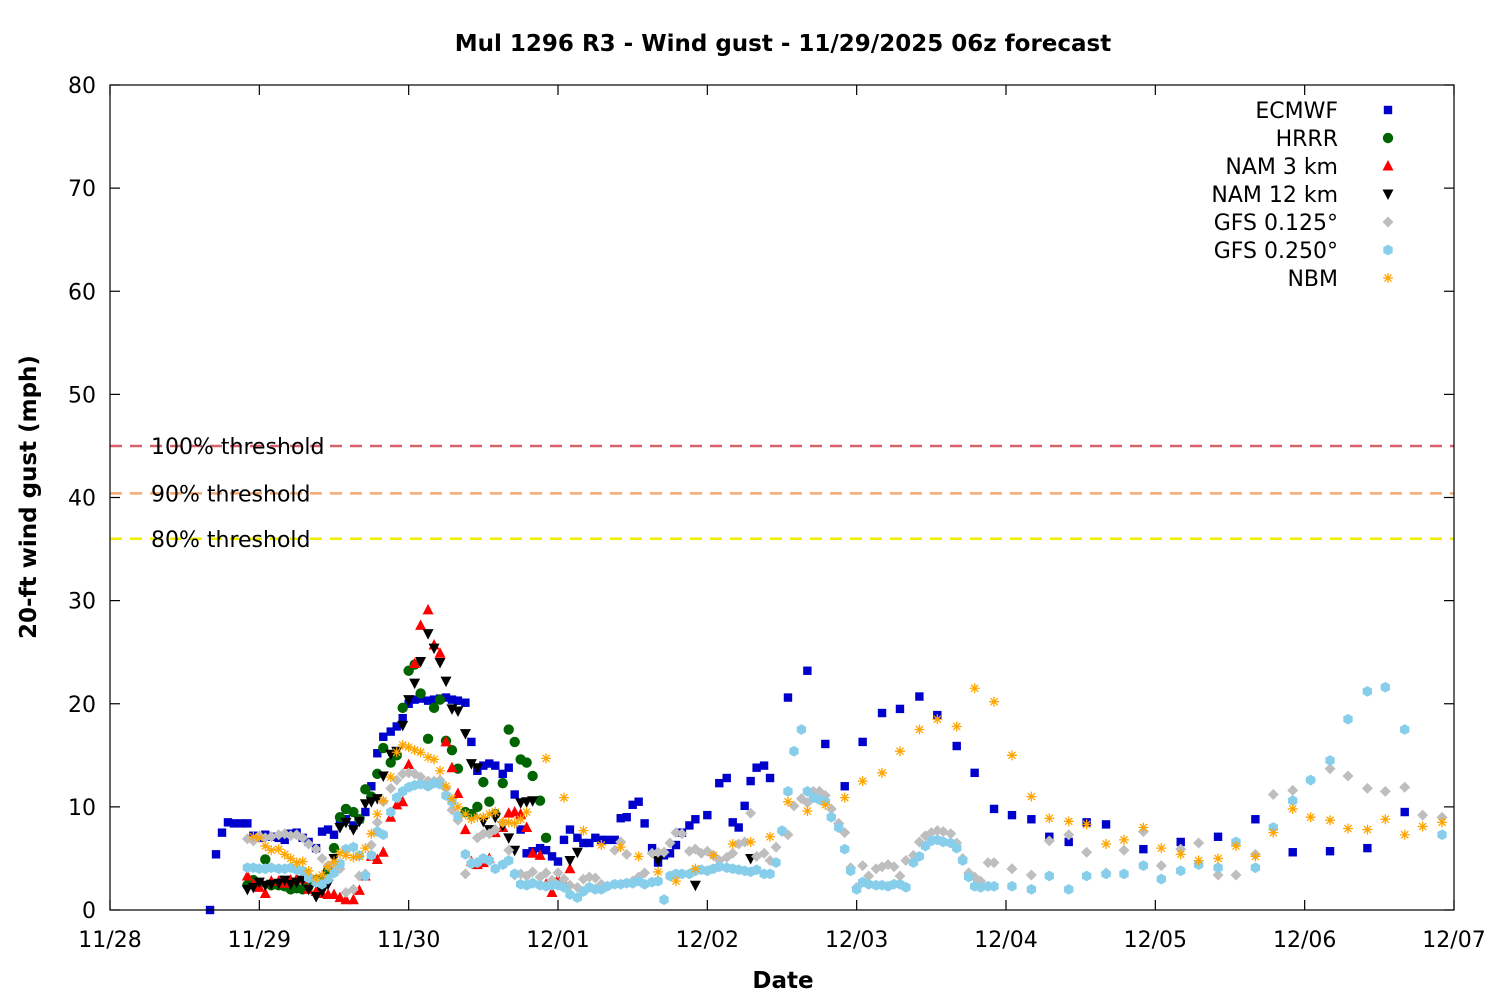  I want to click on threshold-lines: 100% threshold 90% threshold 80% threshold, so click(782, 494).